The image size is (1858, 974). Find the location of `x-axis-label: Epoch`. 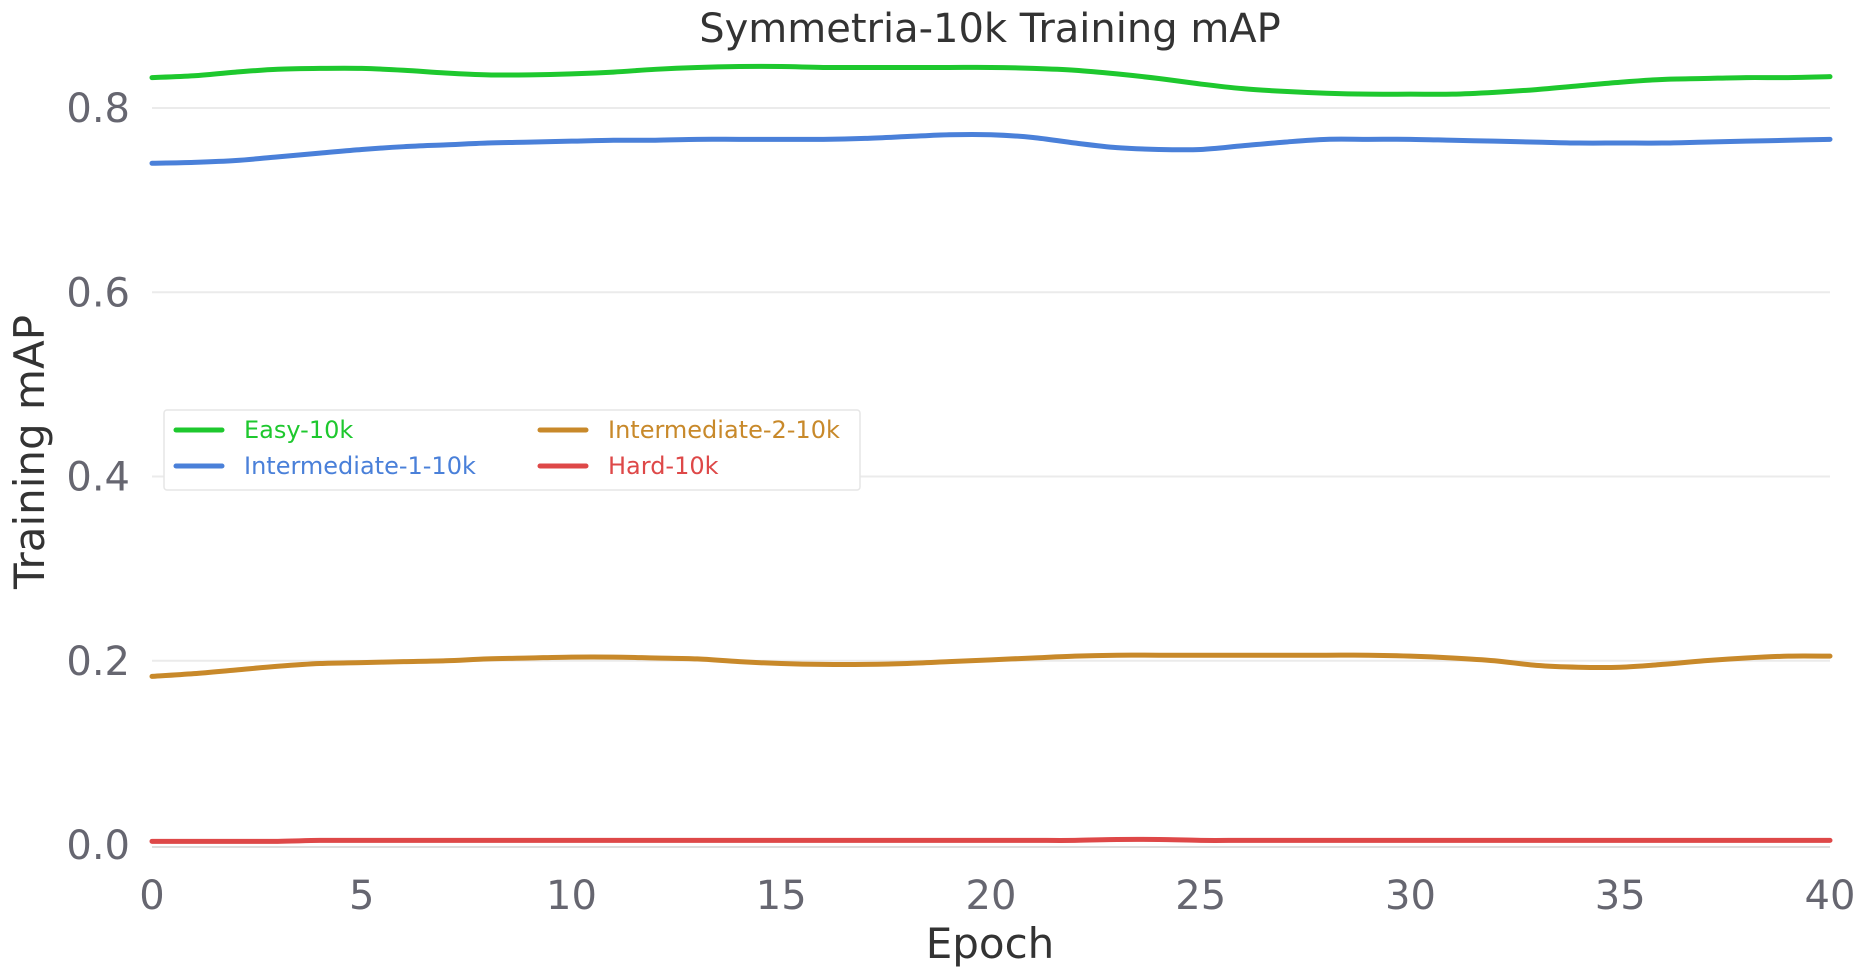

x-axis-label: Epoch is located at coordinates (990, 943).